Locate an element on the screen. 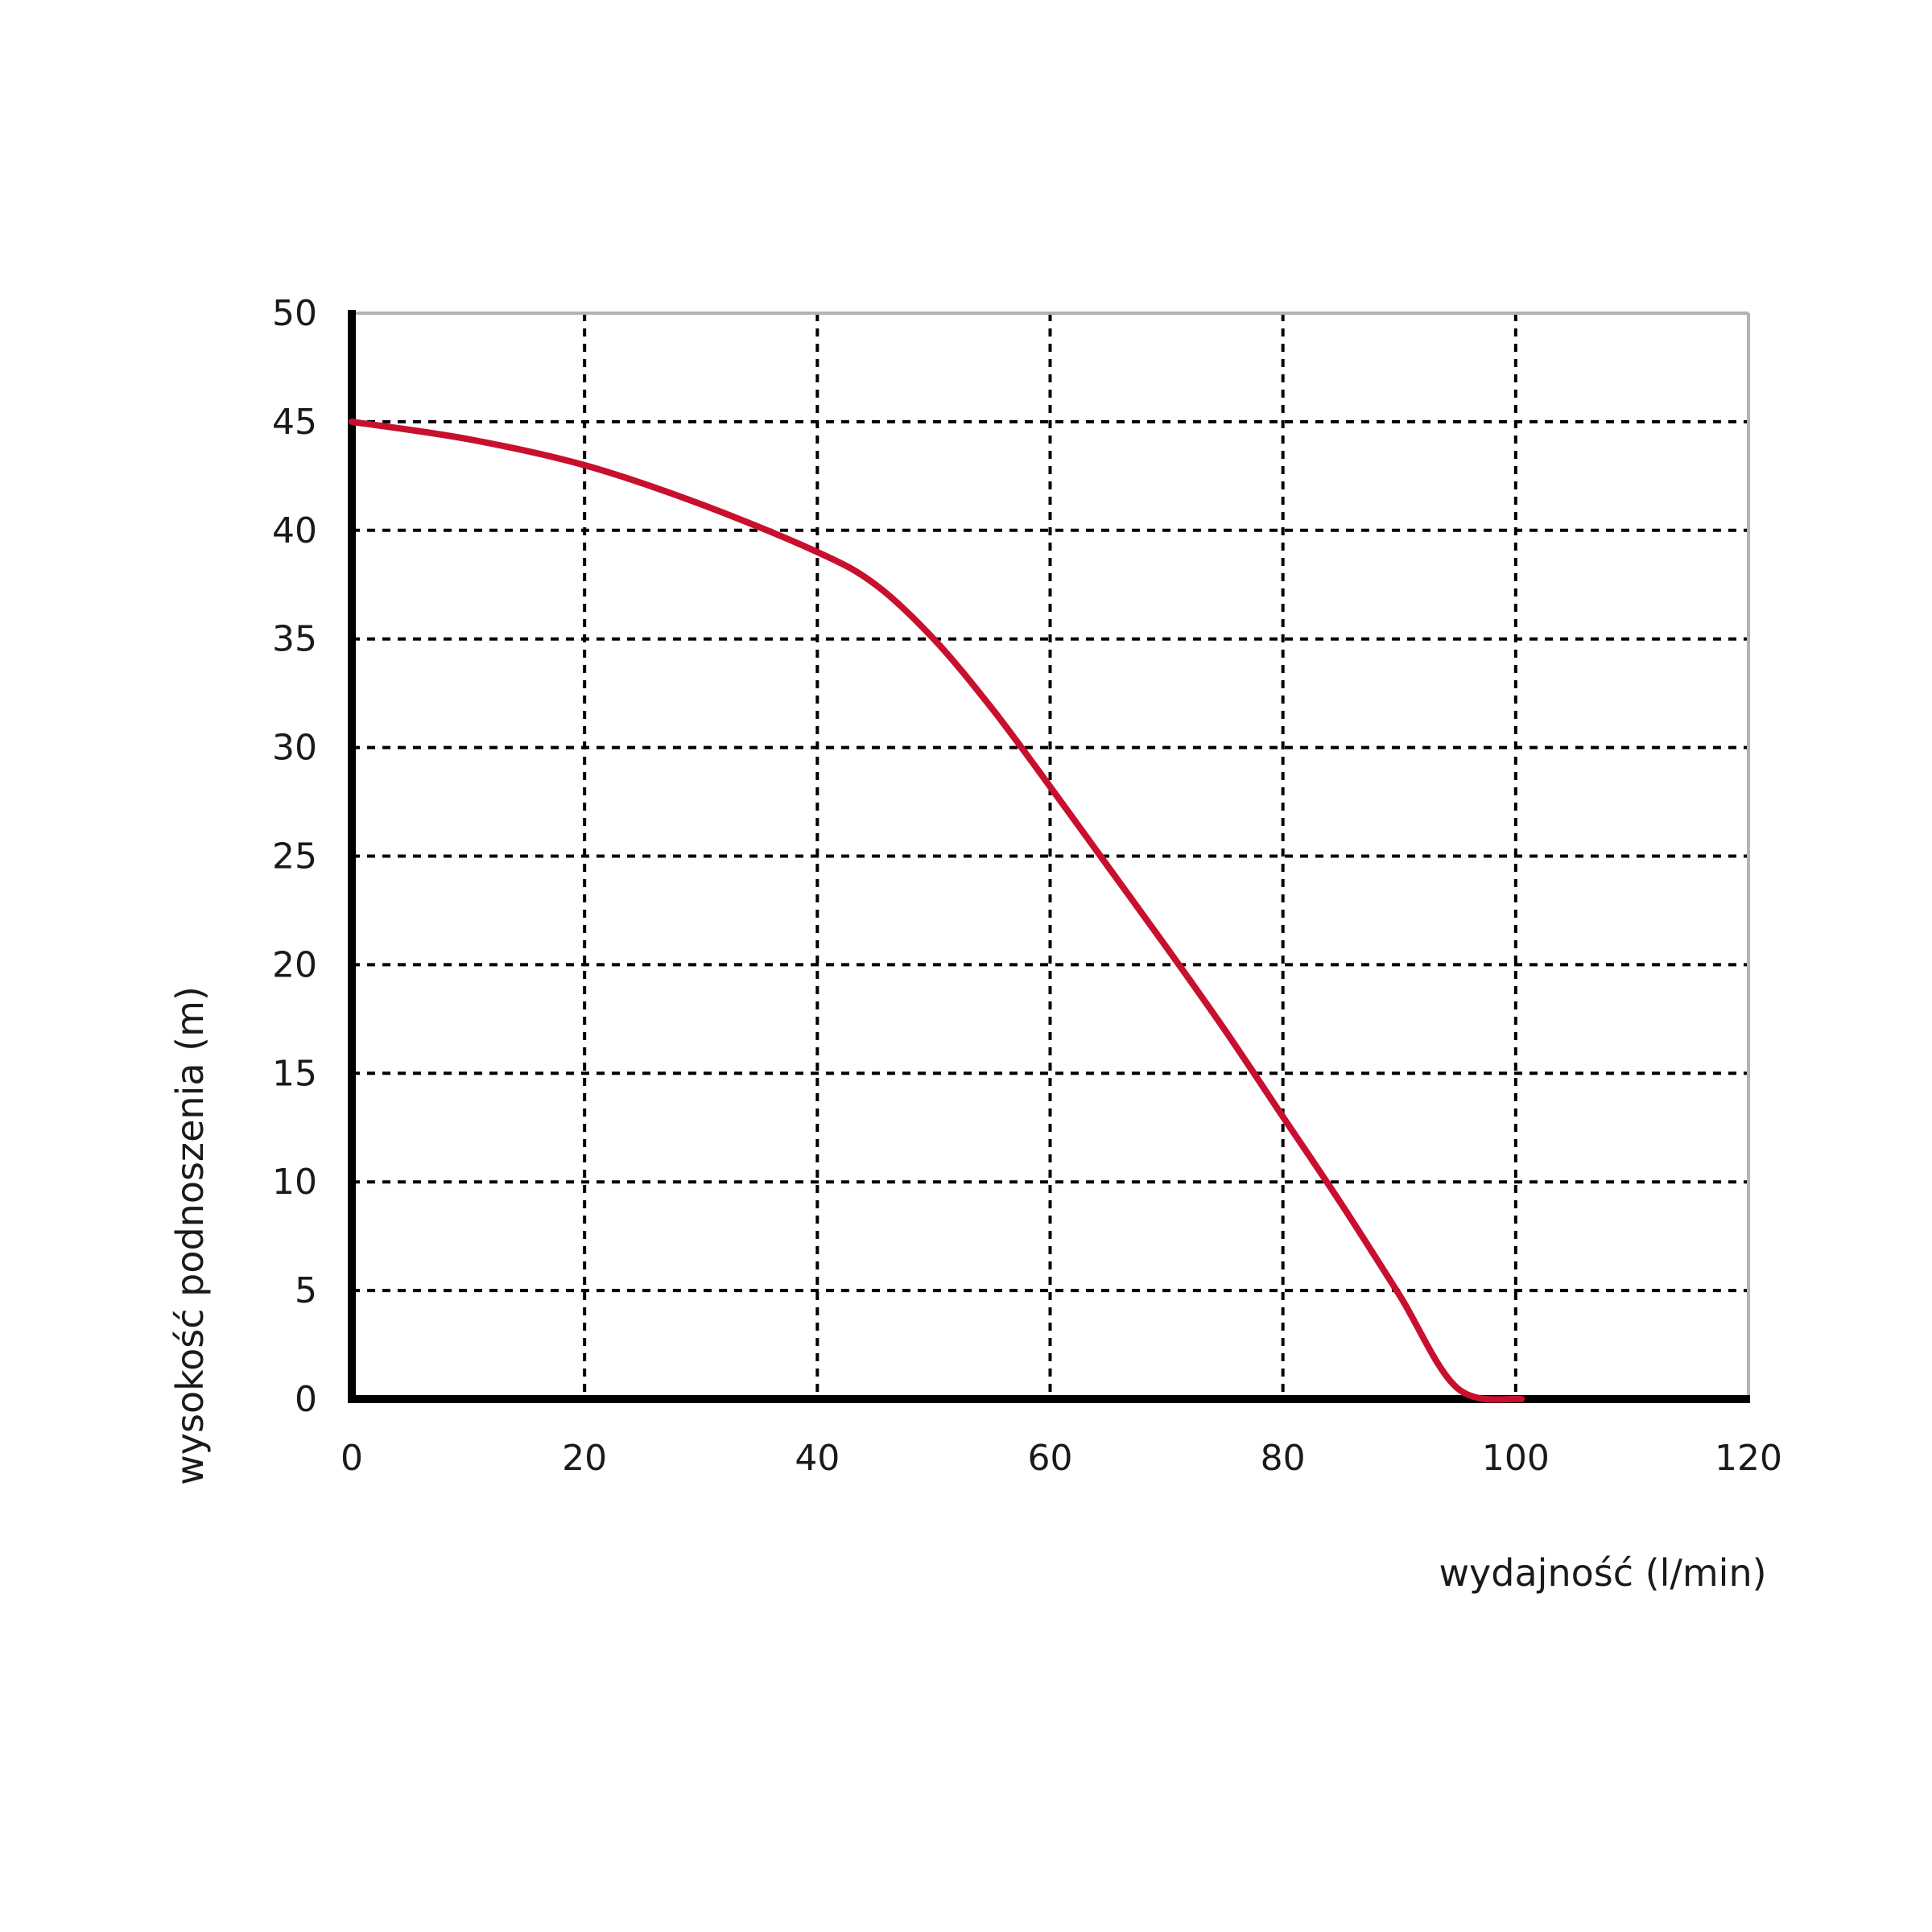 Image resolution: width=1932 pixels, height=1932 pixels. y-tick-label-5: 5 is located at coordinates (306, 1290).